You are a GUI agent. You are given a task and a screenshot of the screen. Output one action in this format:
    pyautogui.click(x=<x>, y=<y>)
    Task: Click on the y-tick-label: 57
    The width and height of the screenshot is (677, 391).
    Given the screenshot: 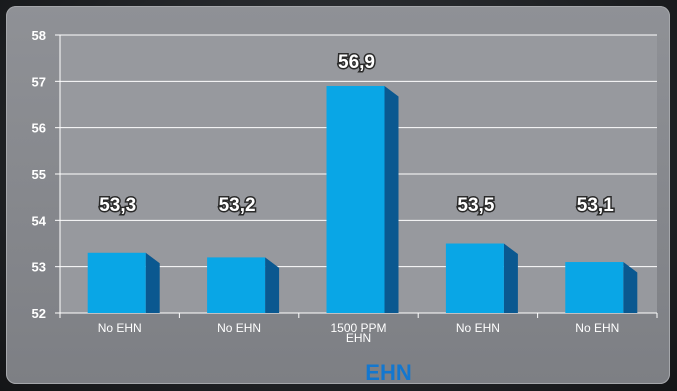 What is the action you would take?
    pyautogui.click(x=39, y=81)
    